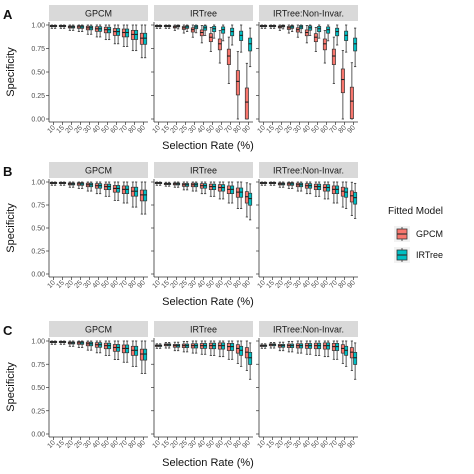 Image resolution: width=474 pixels, height=474 pixels. I want to click on y-tick-label: 1.00, so click(38, 342).